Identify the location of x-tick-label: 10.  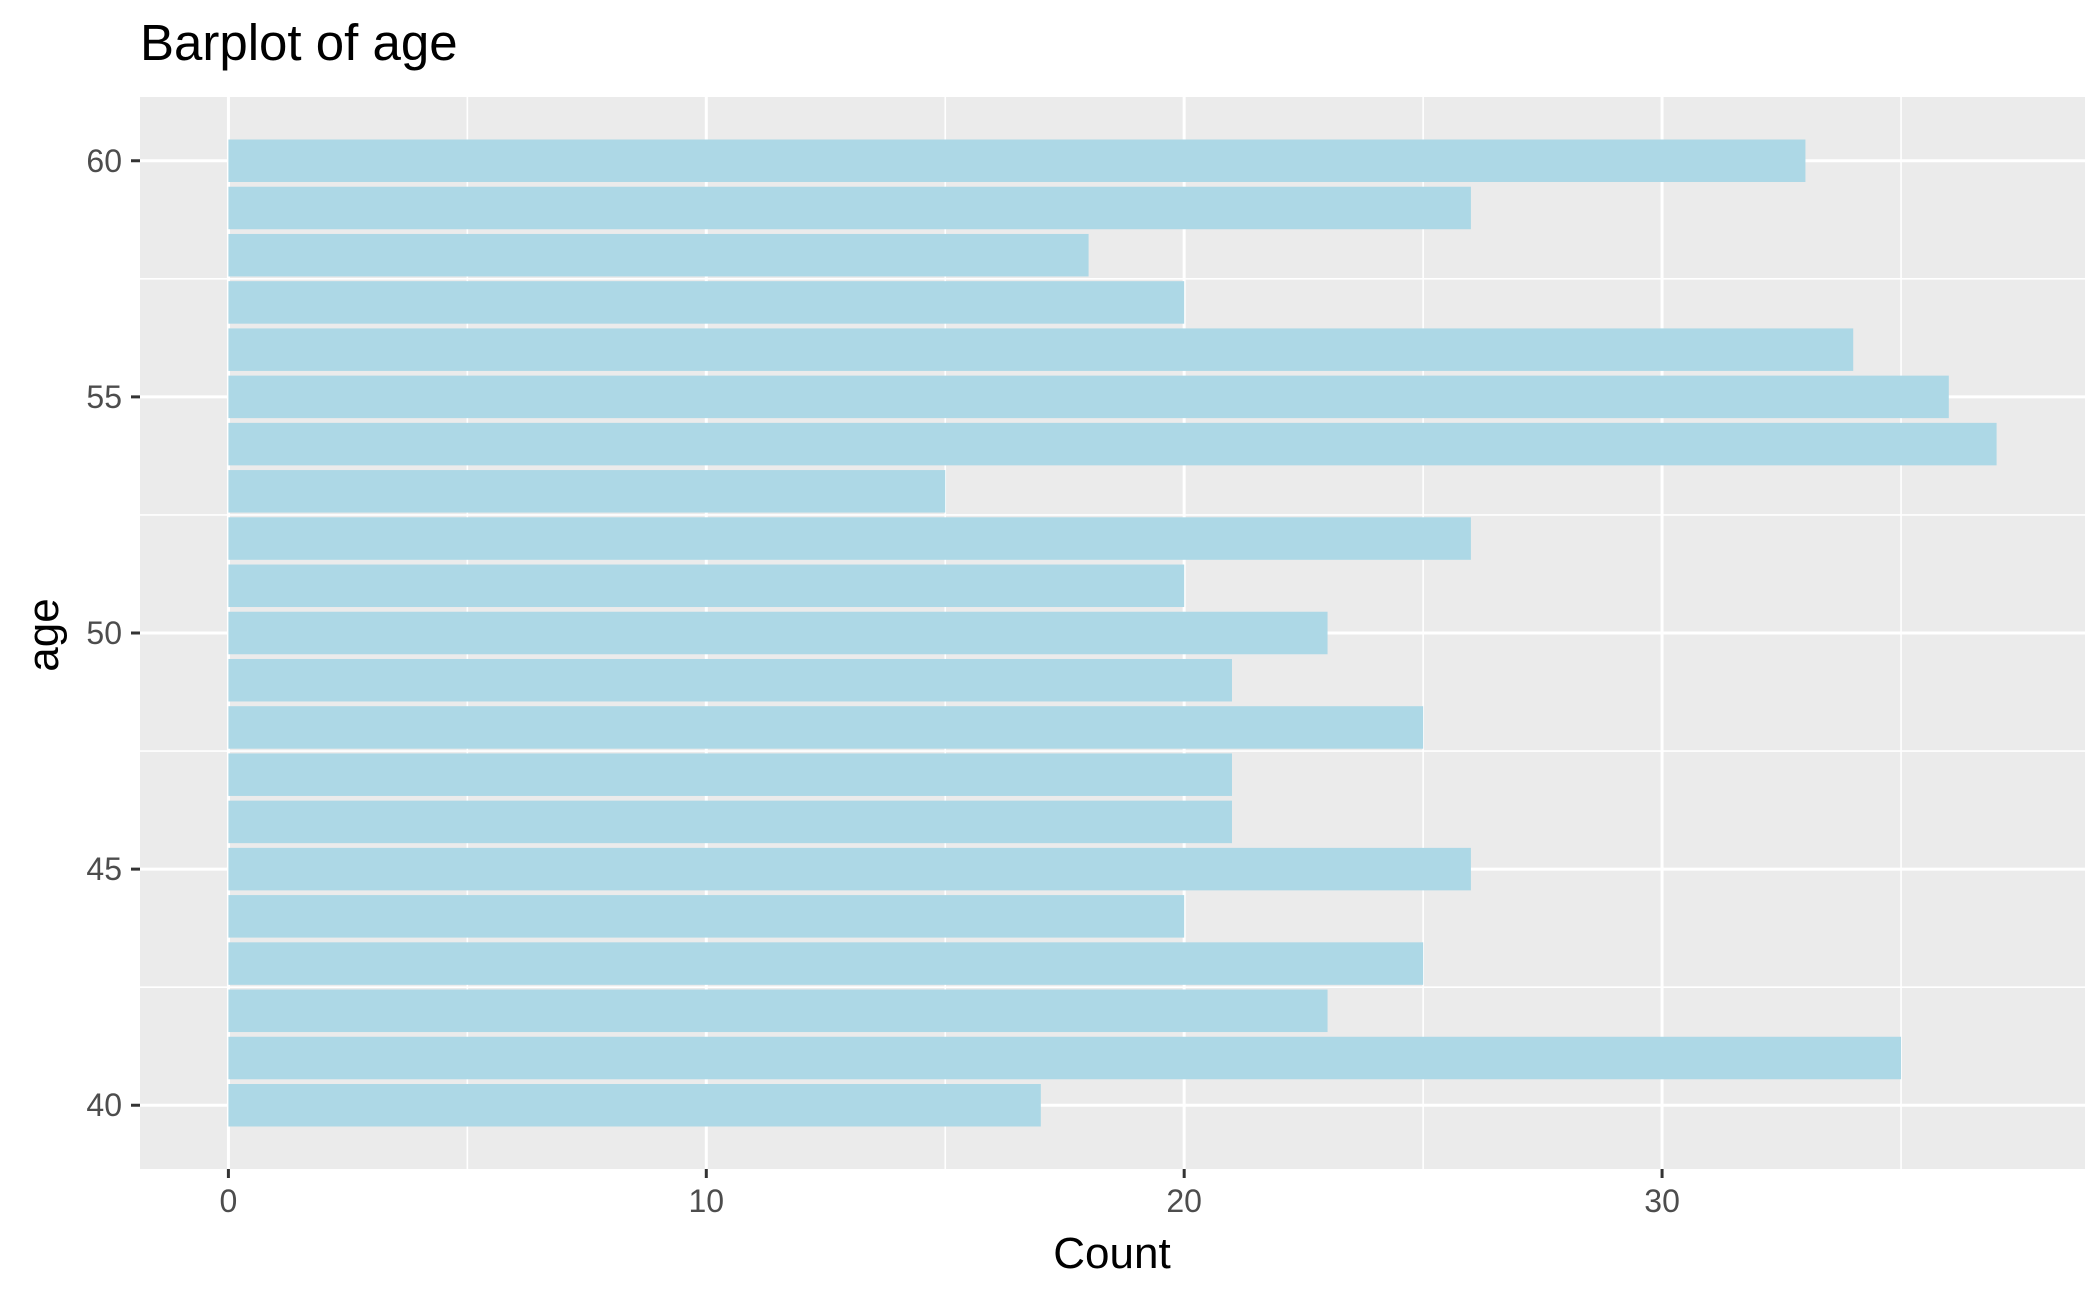
(706, 1201).